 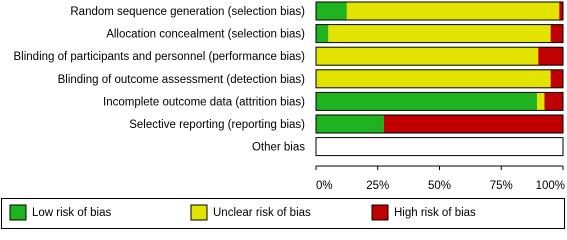 What do you see at coordinates (377, 186) in the screenshot?
I see `x-tick-label: 25%` at bounding box center [377, 186].